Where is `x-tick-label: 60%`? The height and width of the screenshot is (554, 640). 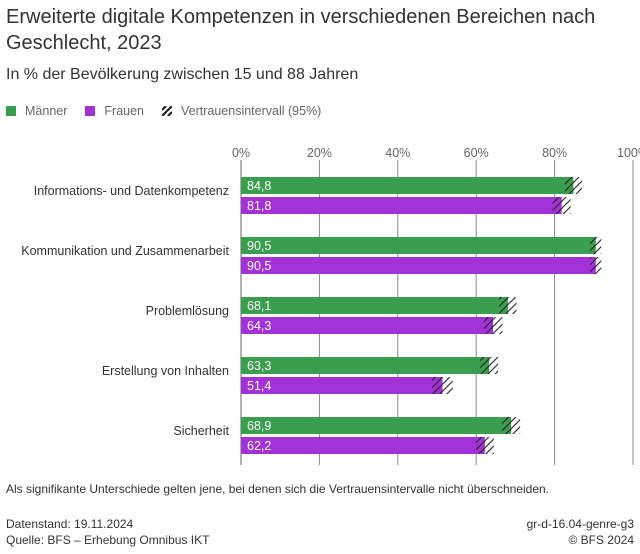
x-tick-label: 60% is located at coordinates (476, 153).